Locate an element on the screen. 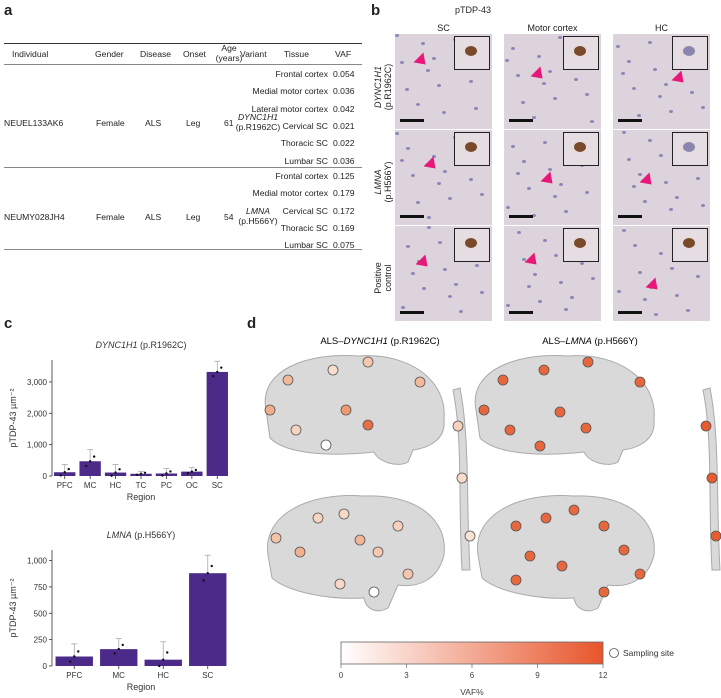 The image size is (721, 698). case1-vaf-4: 0.022 is located at coordinates (344, 143).